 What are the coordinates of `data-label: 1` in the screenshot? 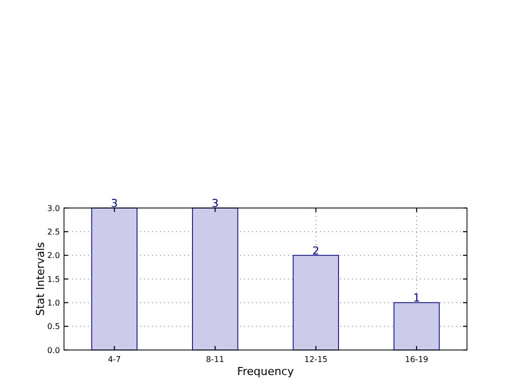 It's located at (416, 298).